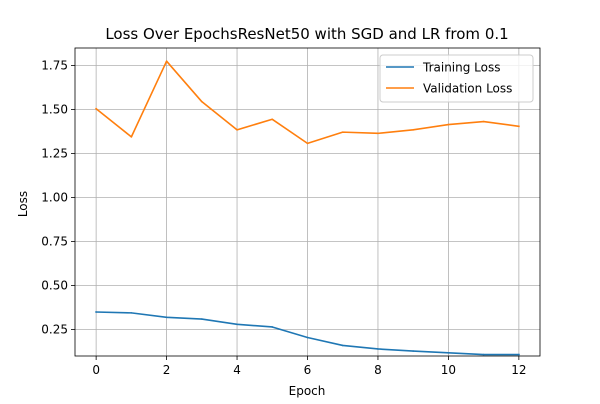  Describe the element at coordinates (96, 370) in the screenshot. I see `x-tick-label-0: 0` at that location.